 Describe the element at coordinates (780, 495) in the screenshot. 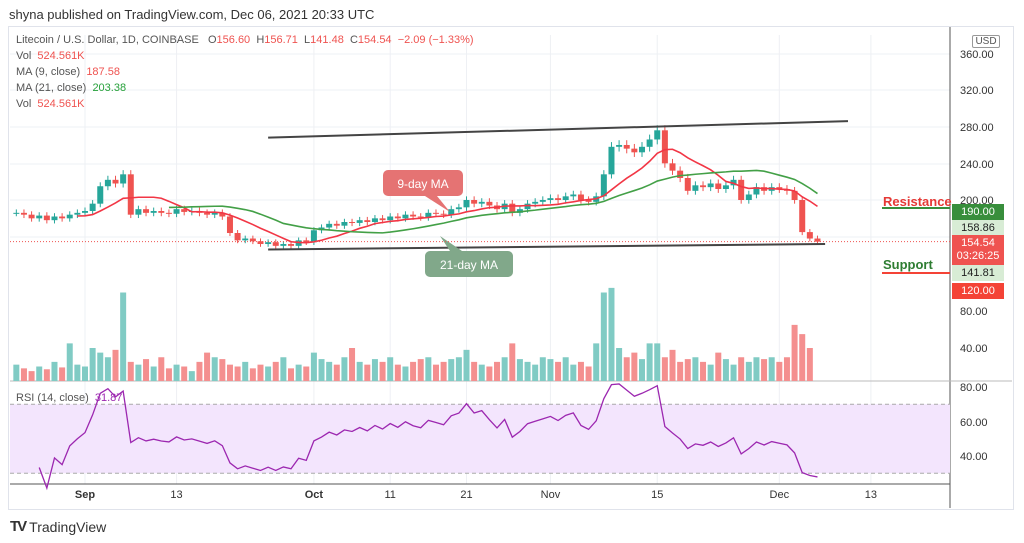

I see `date-tick: Dec` at that location.